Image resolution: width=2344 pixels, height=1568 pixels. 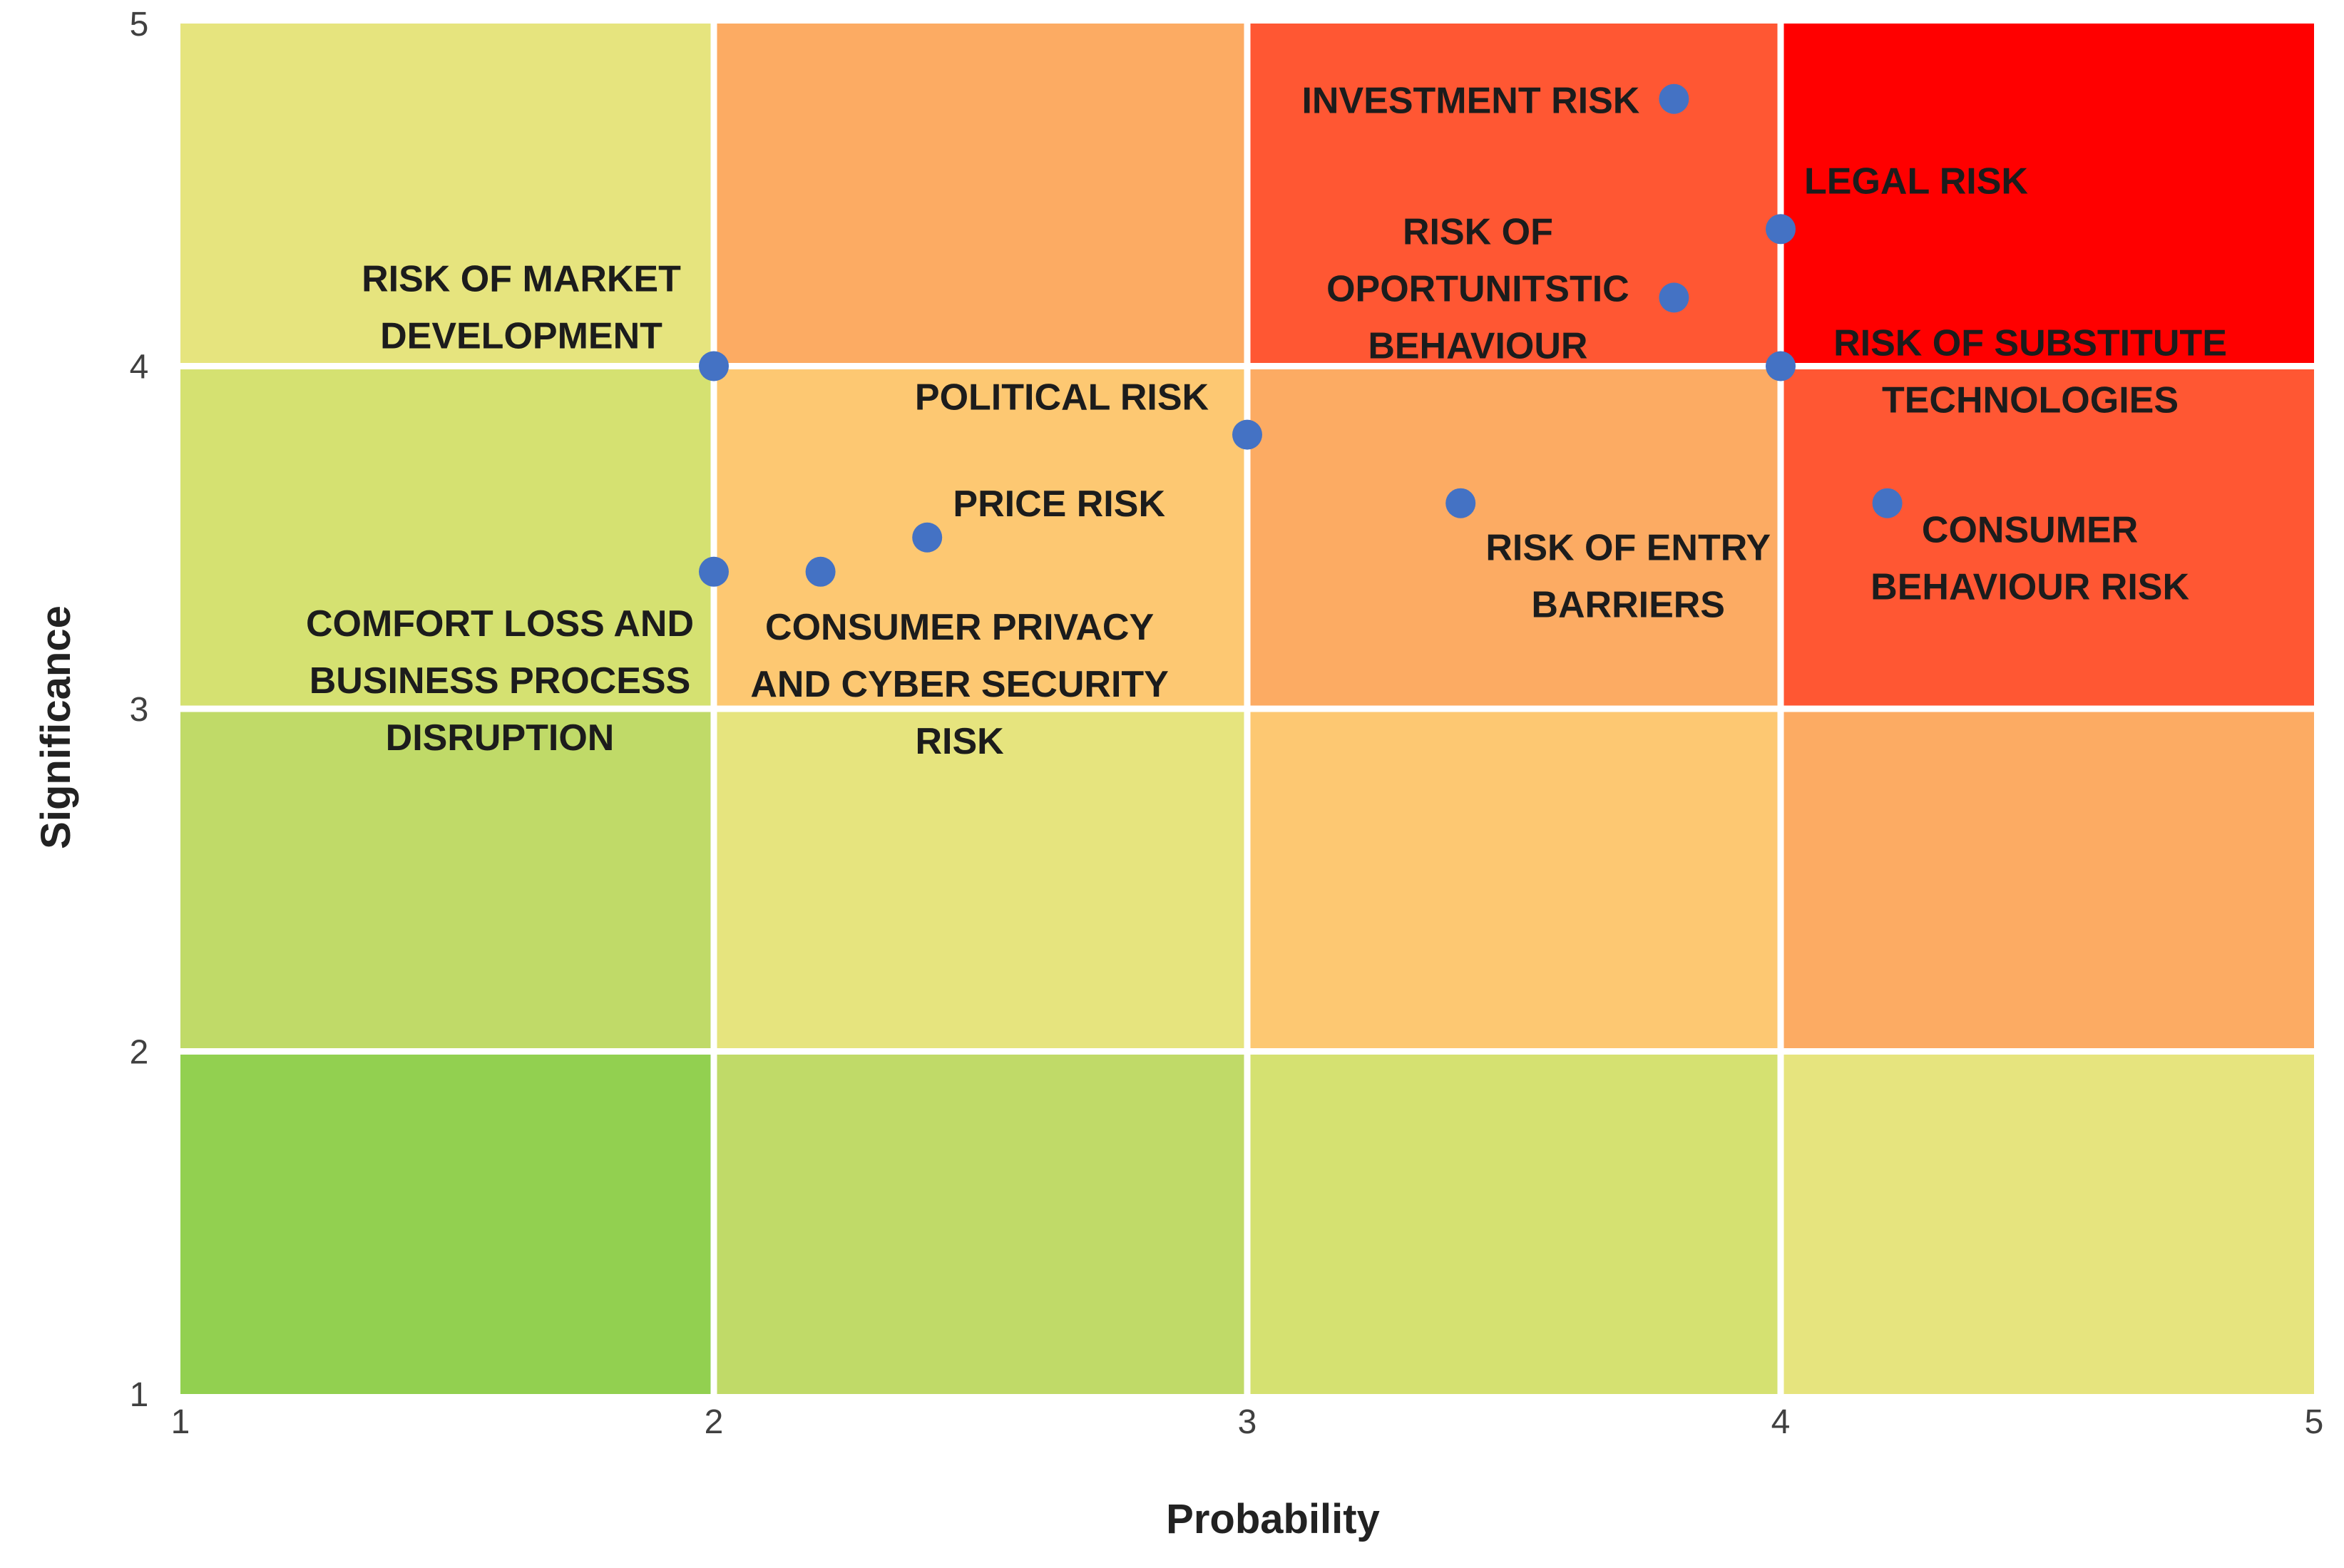 I want to click on zone-r2-c4, so click(x=2047, y=880).